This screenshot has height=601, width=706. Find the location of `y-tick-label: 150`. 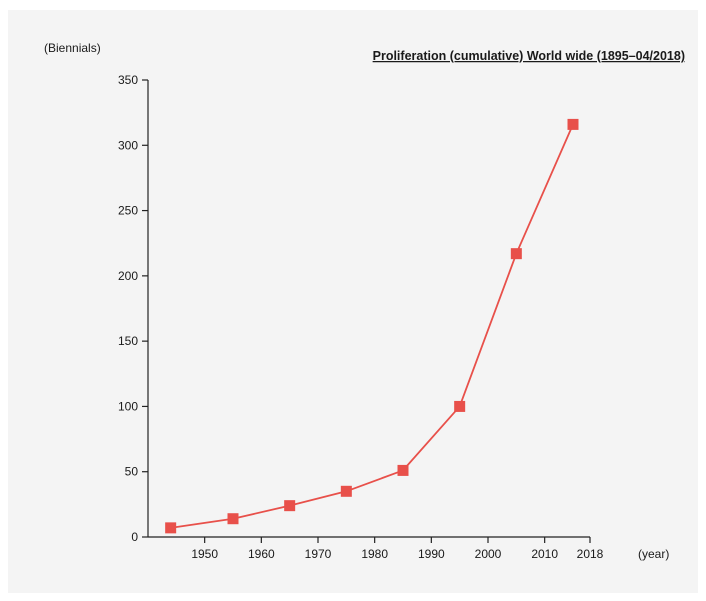

y-tick-label: 150 is located at coordinates (128, 341).